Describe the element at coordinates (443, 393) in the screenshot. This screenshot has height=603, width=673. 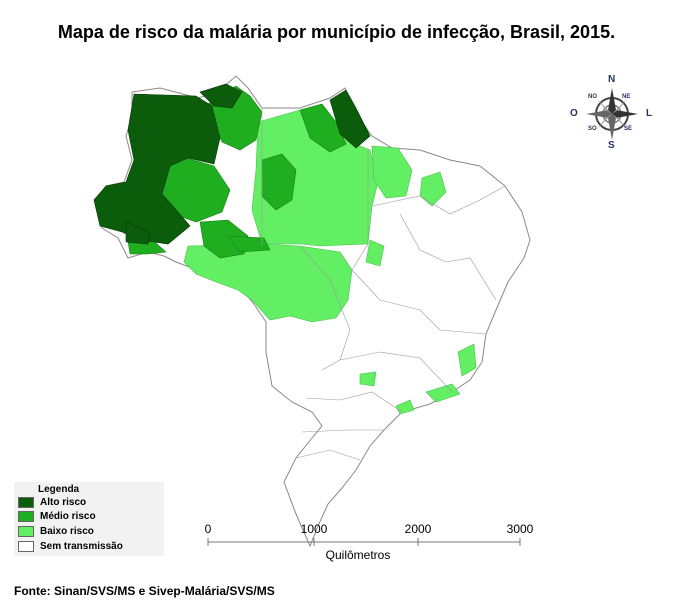
I see `spot-baixo-rj` at that location.